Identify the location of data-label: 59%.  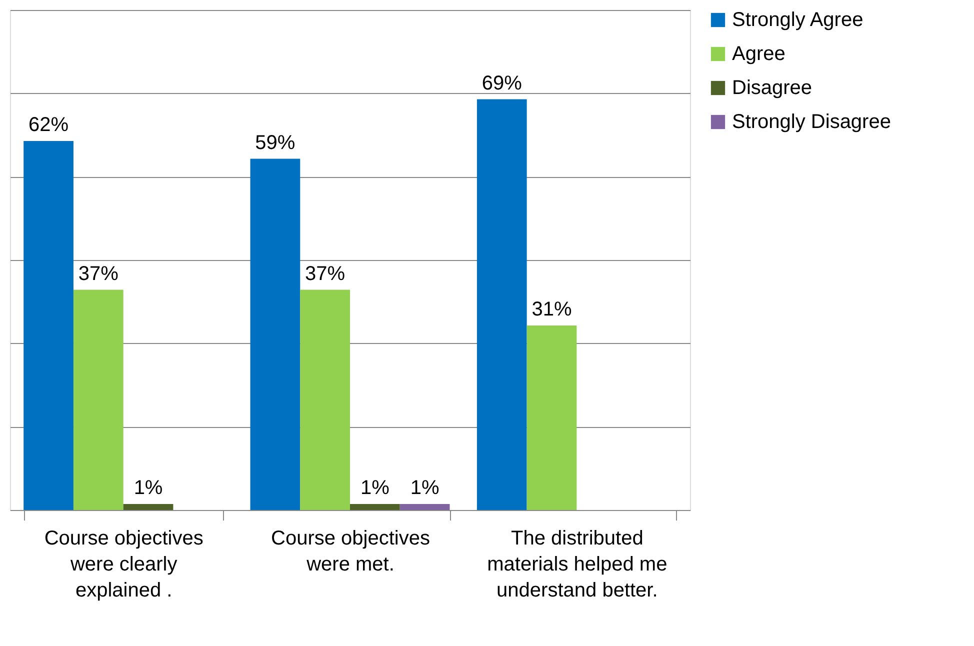
(275, 143).